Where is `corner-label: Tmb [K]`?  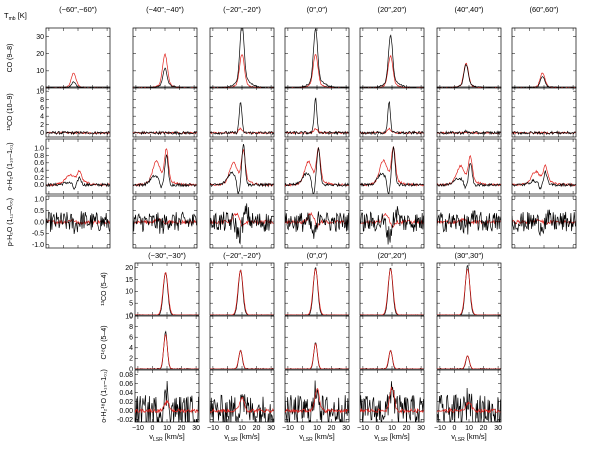
corner-label: Tmb [K] is located at coordinates (15, 16).